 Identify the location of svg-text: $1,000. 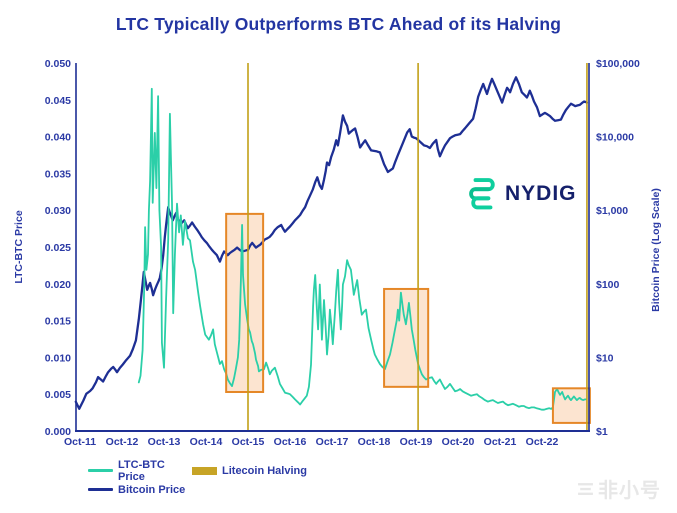
(612, 211).